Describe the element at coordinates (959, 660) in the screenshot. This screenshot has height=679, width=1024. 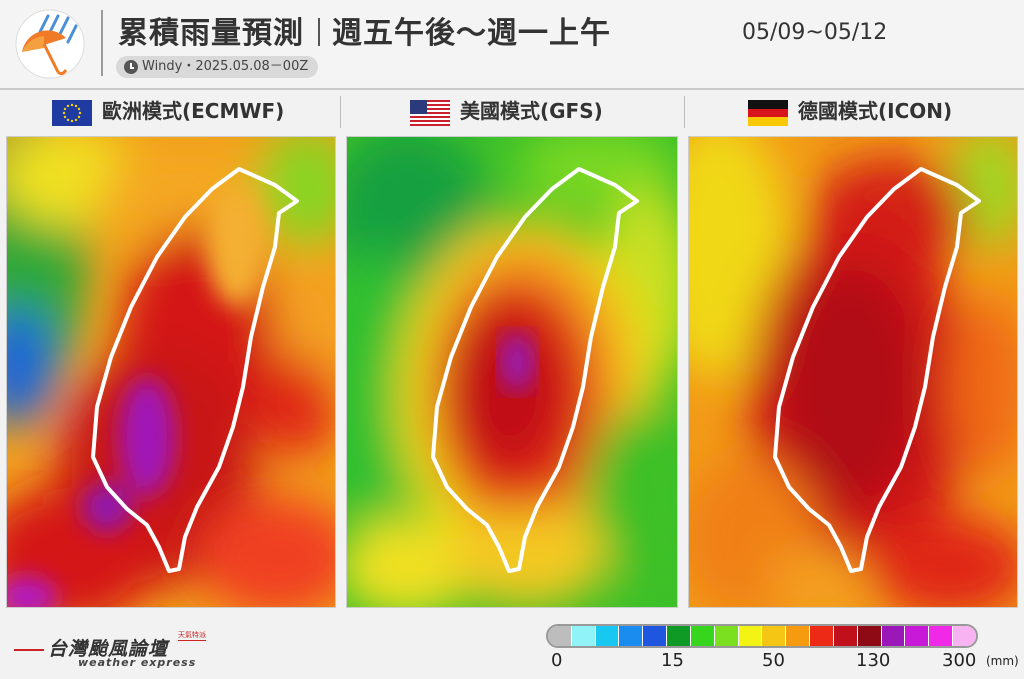
I see `legend-tick: 300` at that location.